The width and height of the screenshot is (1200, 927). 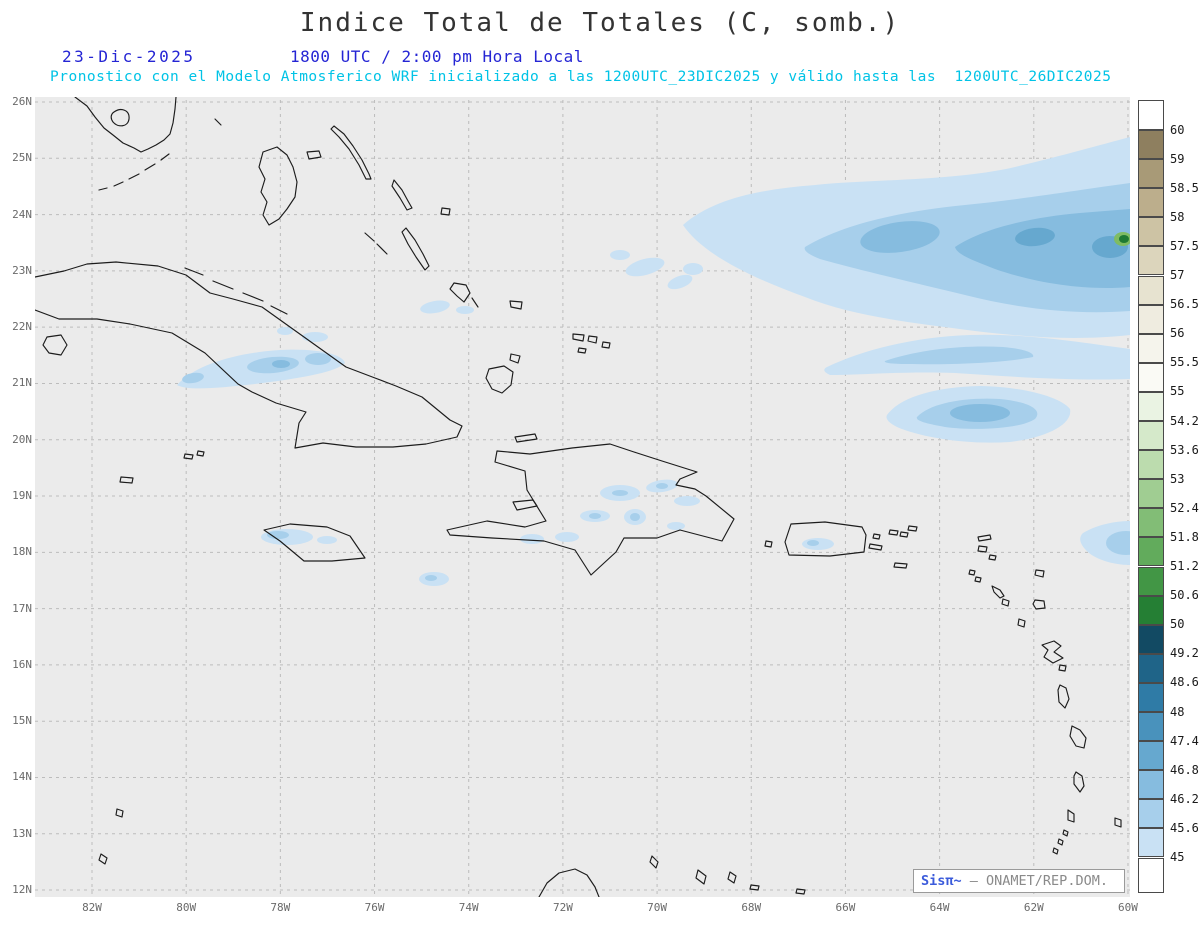 What do you see at coordinates (374, 907) in the screenshot?
I see `lon-tick-label: 76W` at bounding box center [374, 907].